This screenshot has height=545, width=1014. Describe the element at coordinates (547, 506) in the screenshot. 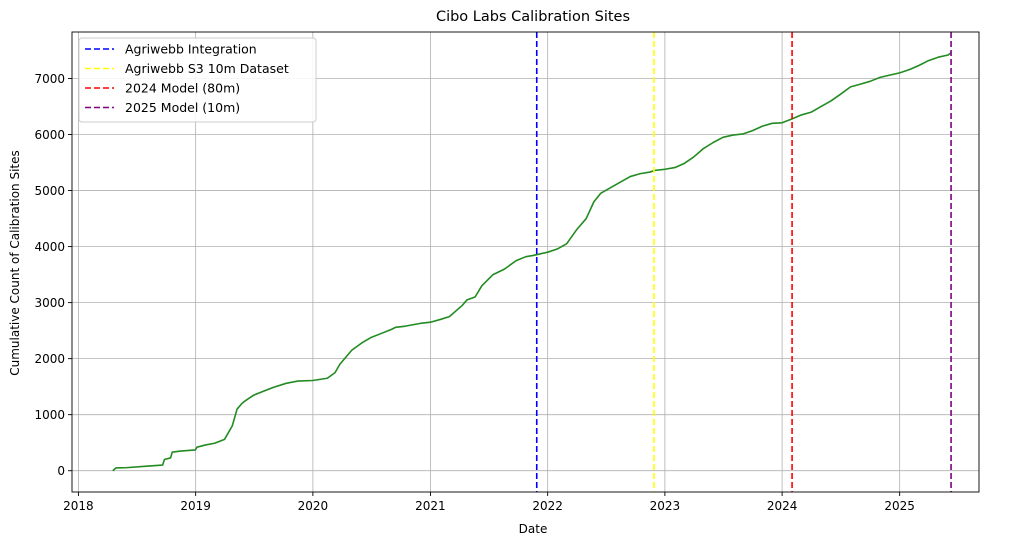

I see `x-tick-label: 2022` at that location.